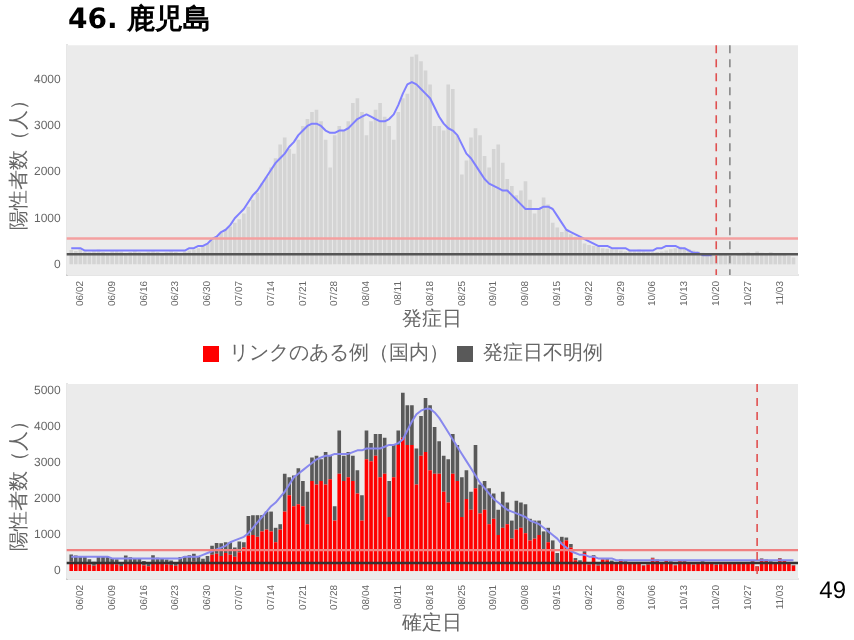 The height and width of the screenshot is (640, 854). Describe the element at coordinates (432, 319) in the screenshot. I see `x-axis-title: 発症日` at that location.